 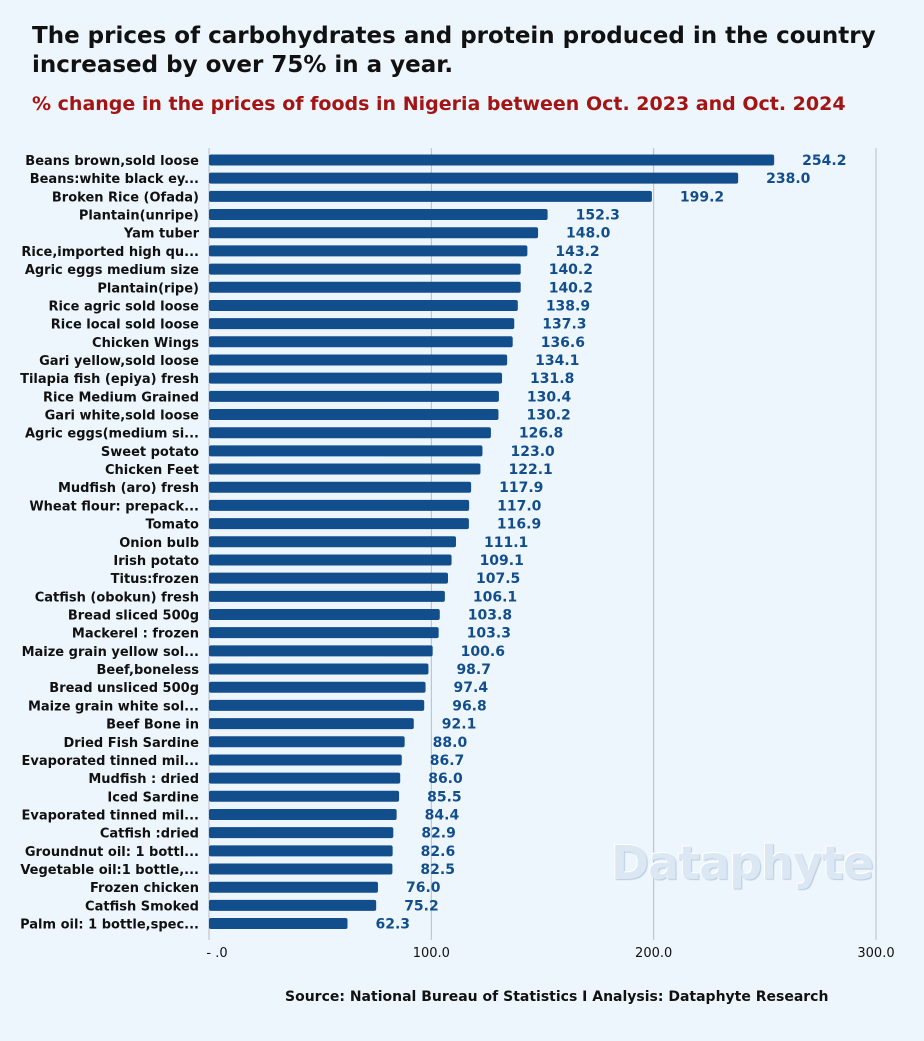 I want to click on value-label: 103.8, so click(x=490, y=616).